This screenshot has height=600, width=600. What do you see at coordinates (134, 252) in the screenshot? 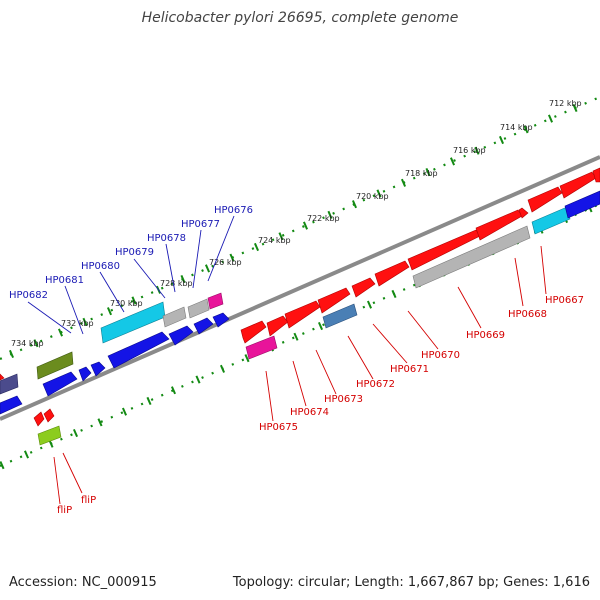
I see `gene-label: HP0679` at bounding box center [134, 252].